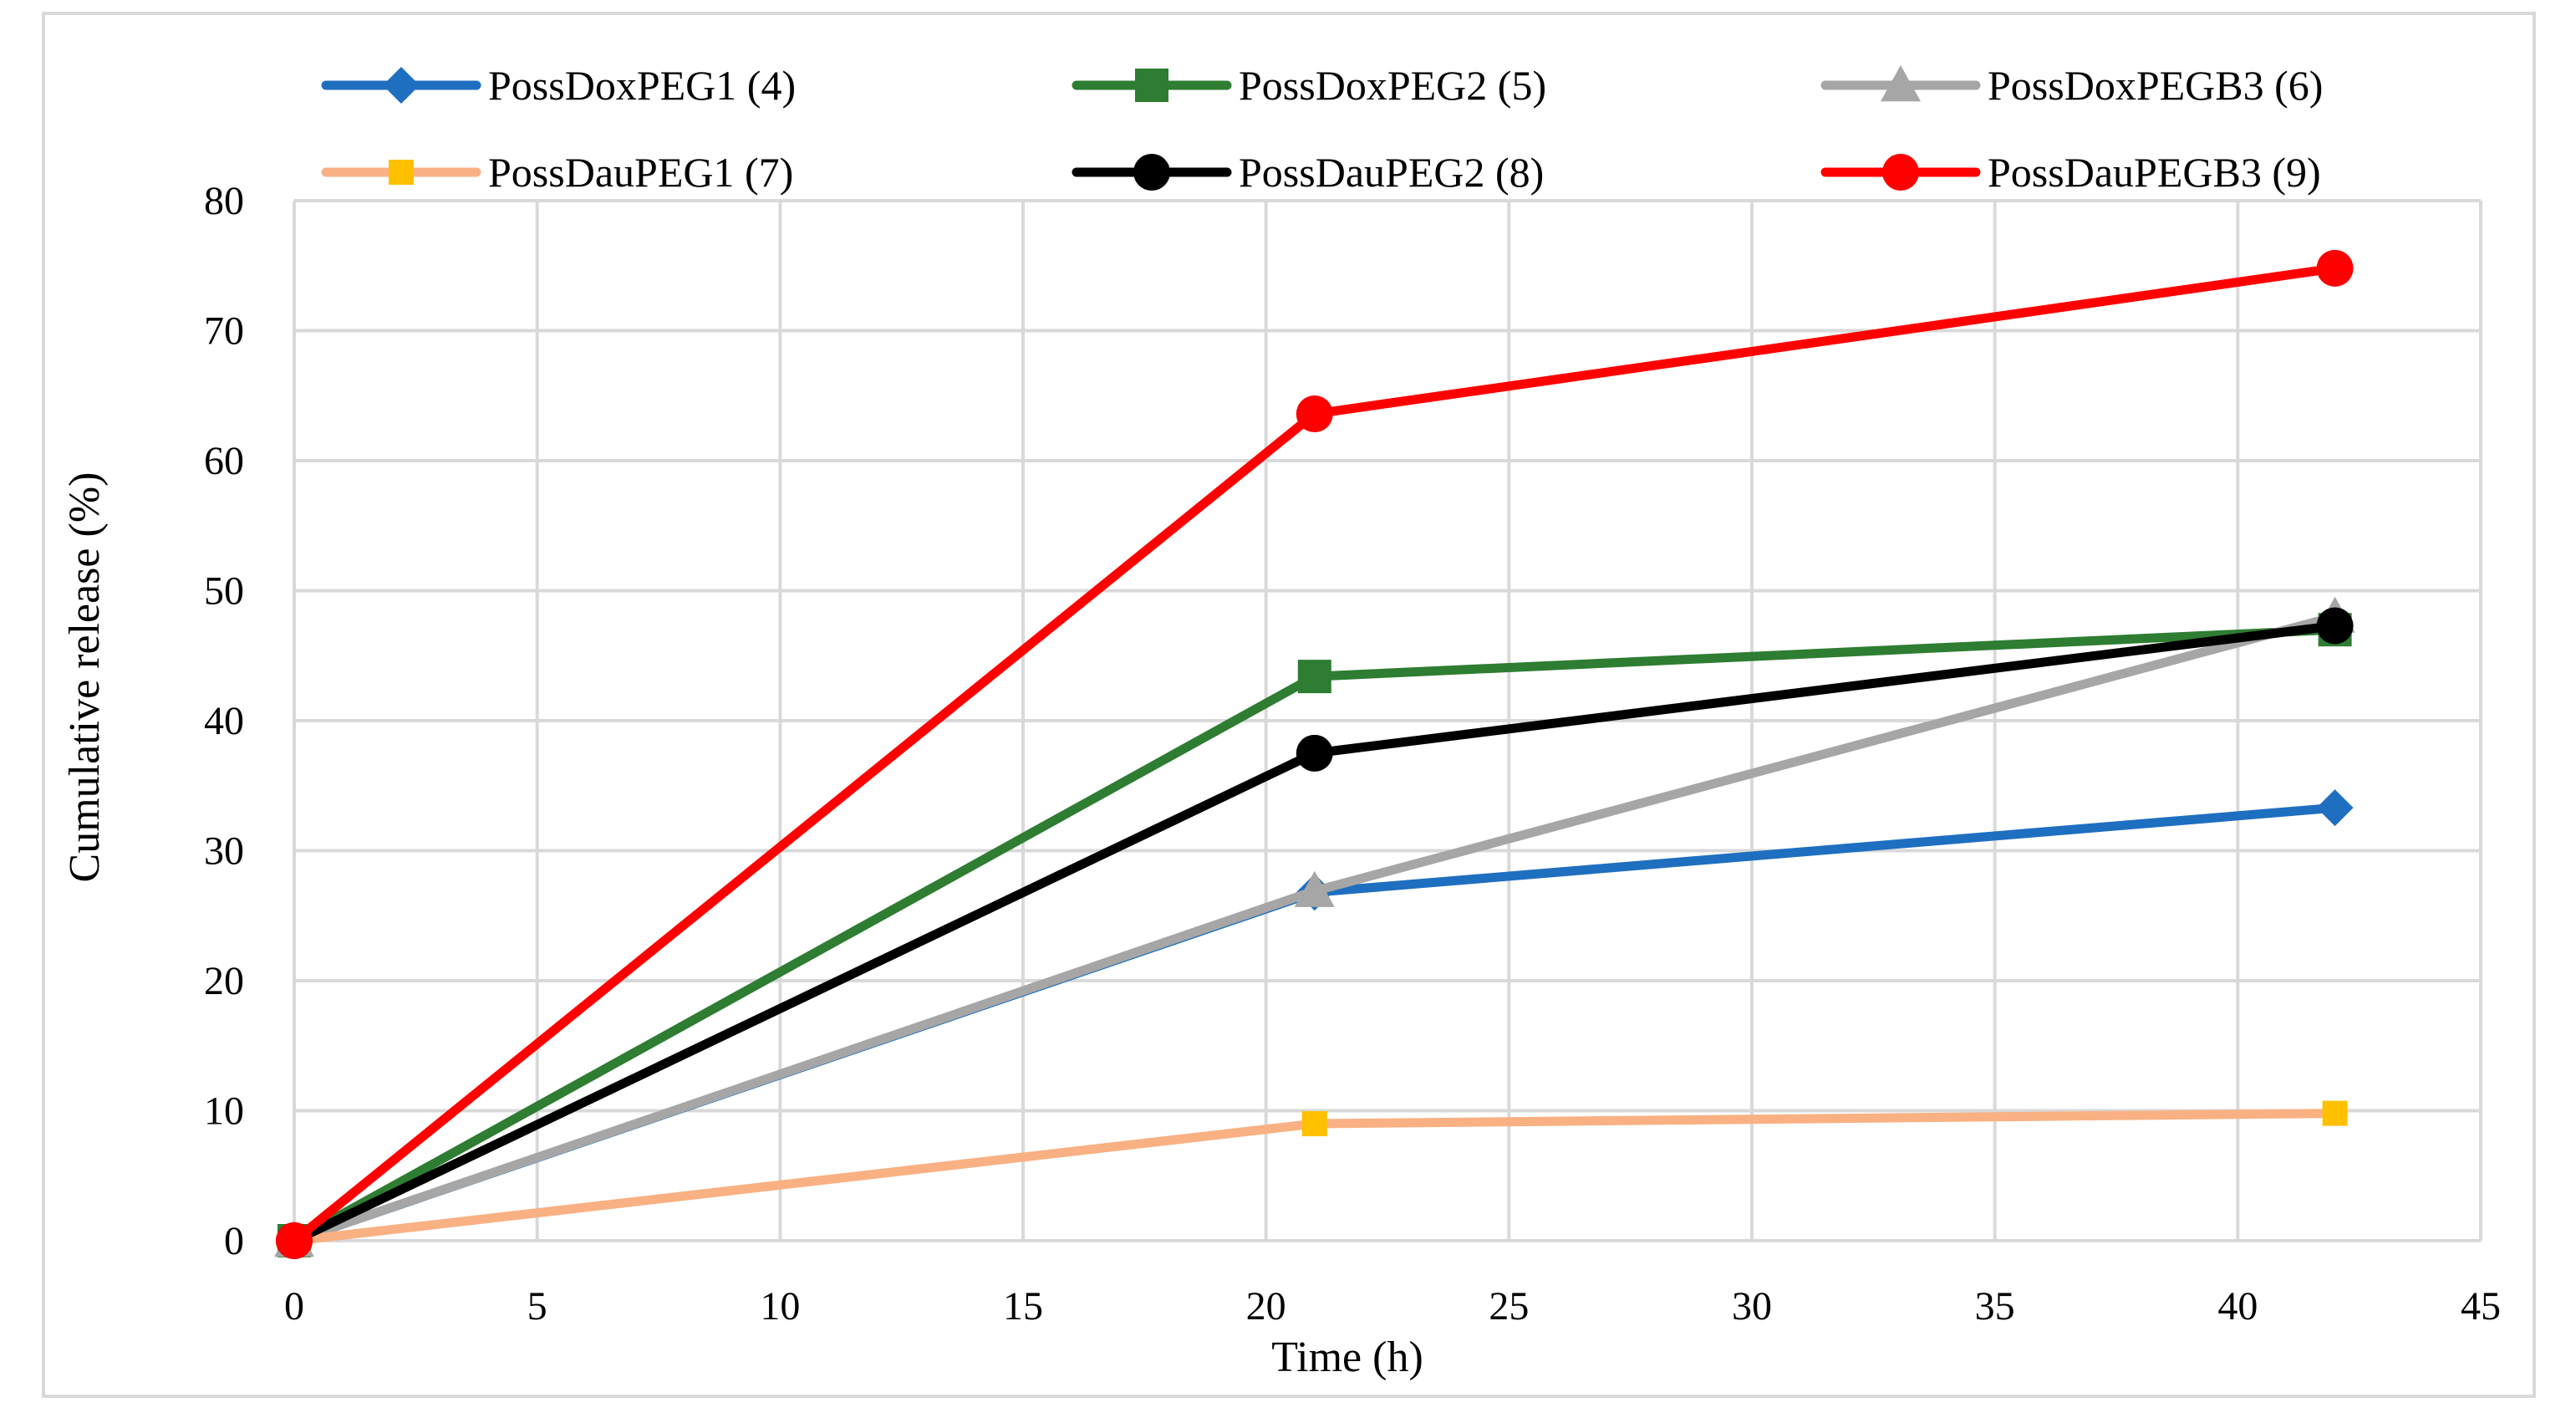  I want to click on legend-item: PossDoxPEG2 (5), so click(1309, 85).